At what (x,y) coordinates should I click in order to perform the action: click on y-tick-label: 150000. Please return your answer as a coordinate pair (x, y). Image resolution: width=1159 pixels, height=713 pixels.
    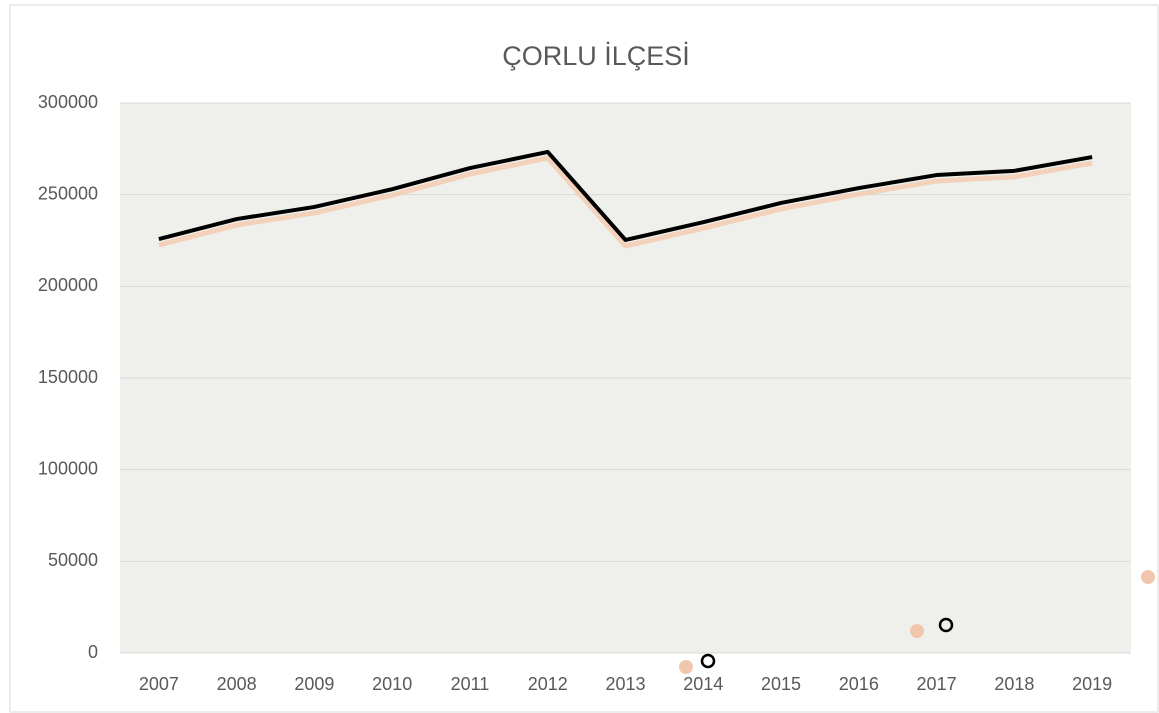
    Looking at the image, I should click on (68, 377).